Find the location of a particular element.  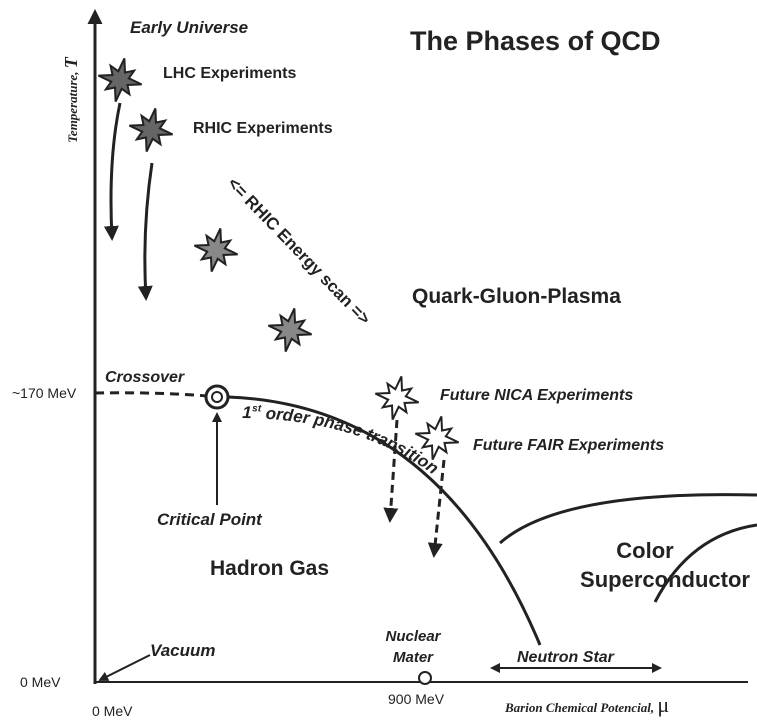

superconductor-boundary is located at coordinates (628, 519).